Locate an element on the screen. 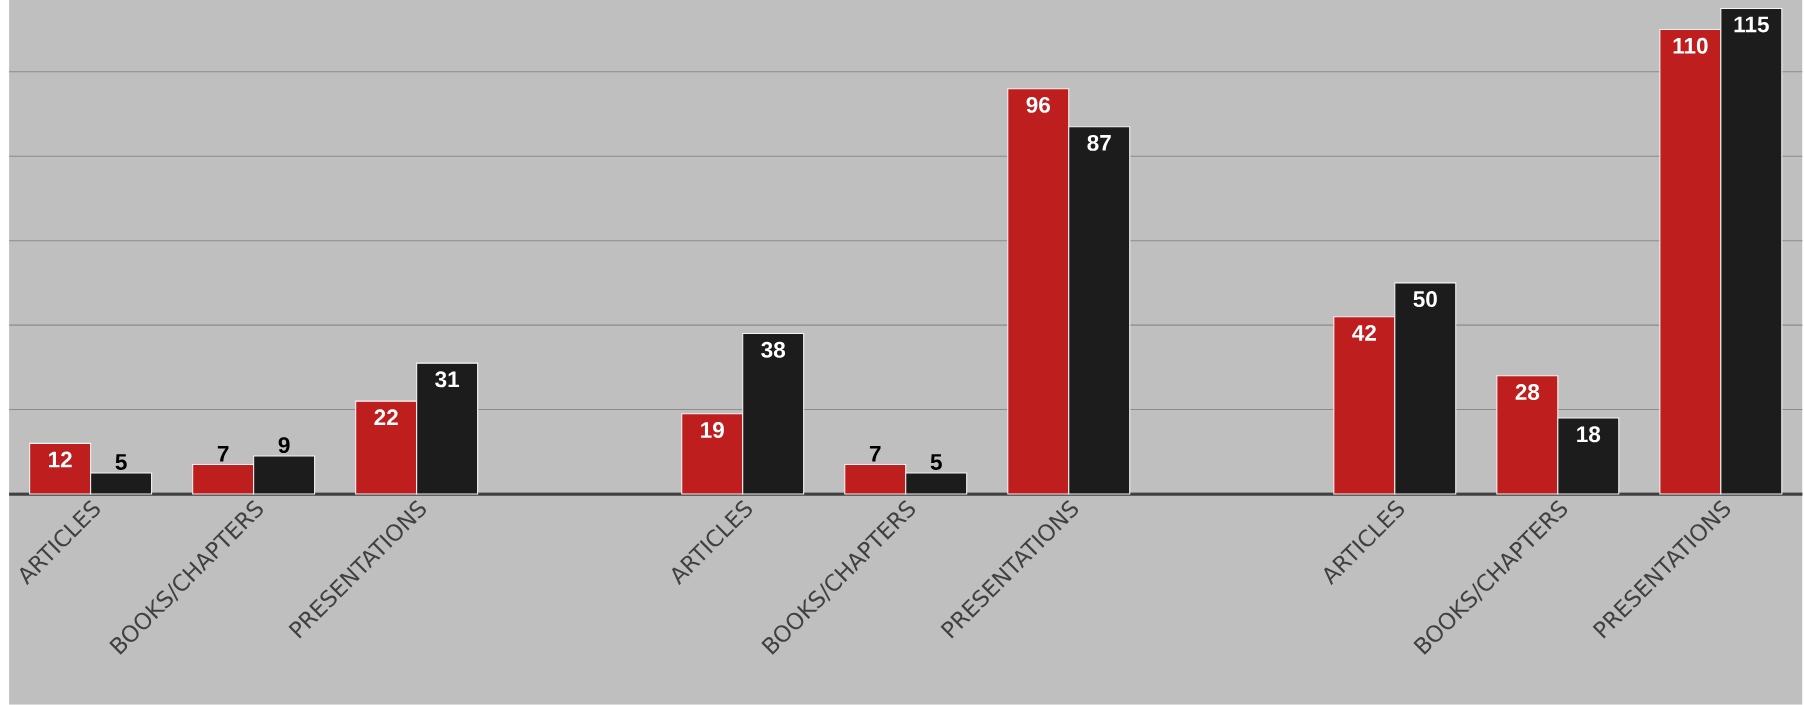  data-label: 42 is located at coordinates (1364, 333).